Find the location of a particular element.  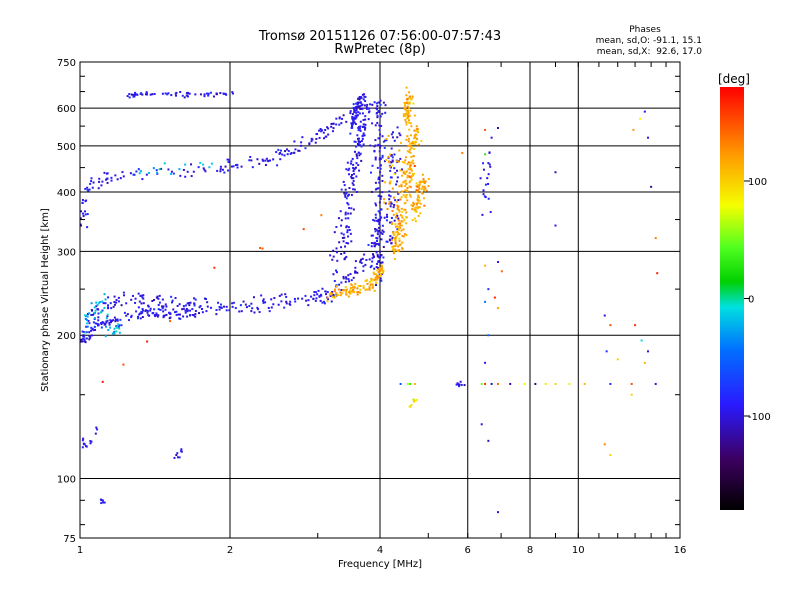

y-axis-label: Stationary phase Virtual Height [km] is located at coordinates (45, 300).